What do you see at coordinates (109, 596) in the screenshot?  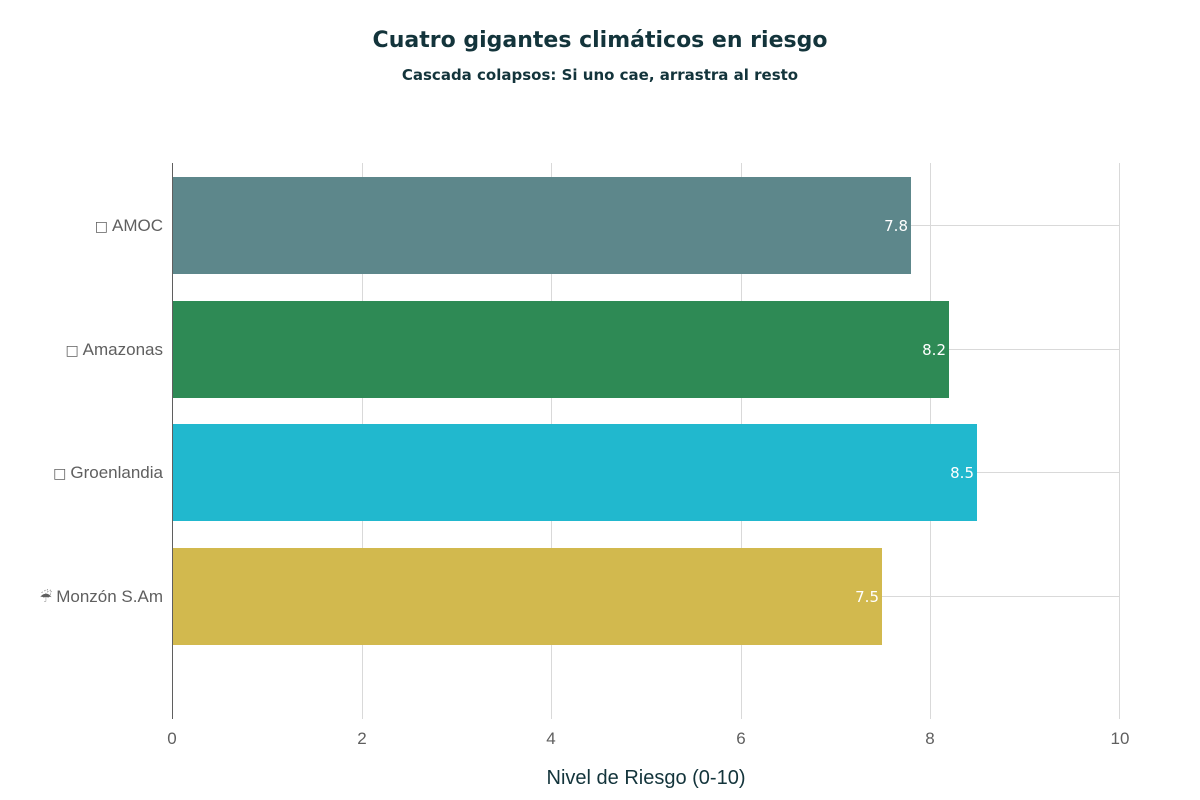 I see `y-tick-label: Monzón S.Am` at bounding box center [109, 596].